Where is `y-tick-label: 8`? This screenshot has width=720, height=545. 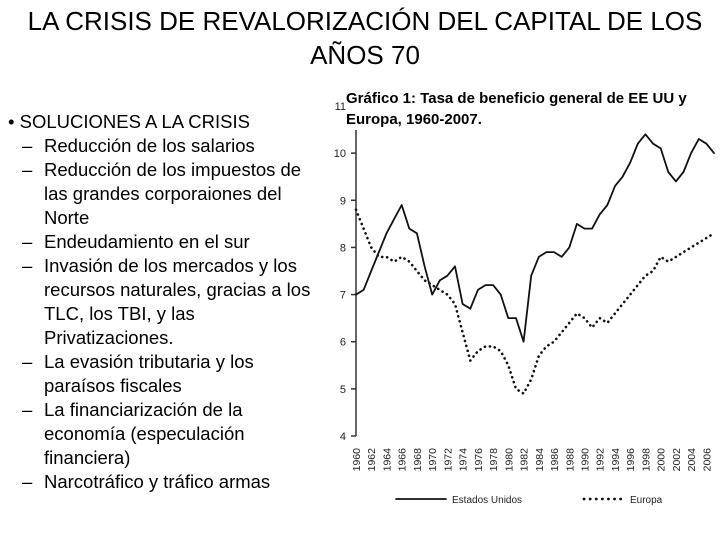
y-tick-label: 8 is located at coordinates (343, 248).